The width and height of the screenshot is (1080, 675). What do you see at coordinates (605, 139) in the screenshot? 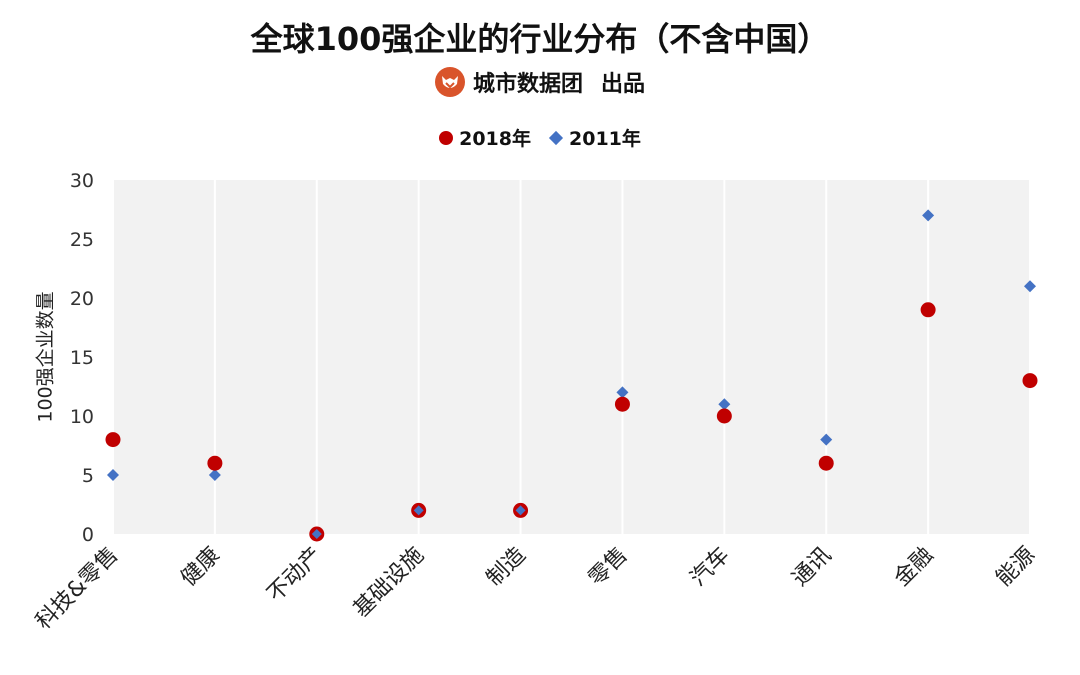
I see `legend-label-2011: 2011年` at bounding box center [605, 139].